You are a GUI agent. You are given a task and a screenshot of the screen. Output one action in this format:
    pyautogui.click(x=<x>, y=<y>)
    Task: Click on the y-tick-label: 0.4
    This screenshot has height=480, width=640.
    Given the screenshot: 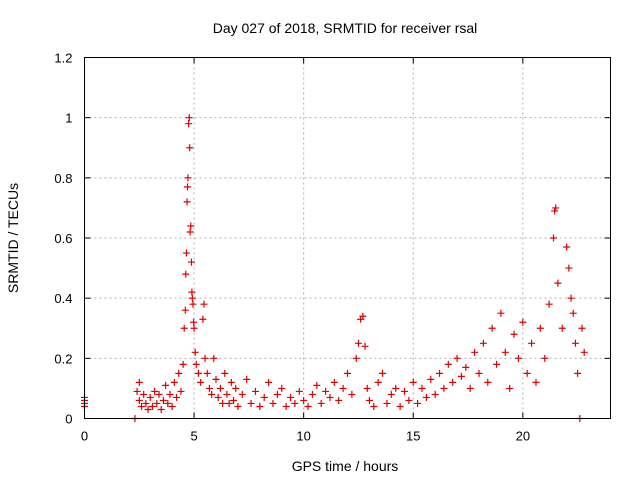 What is the action you would take?
    pyautogui.click(x=63, y=298)
    